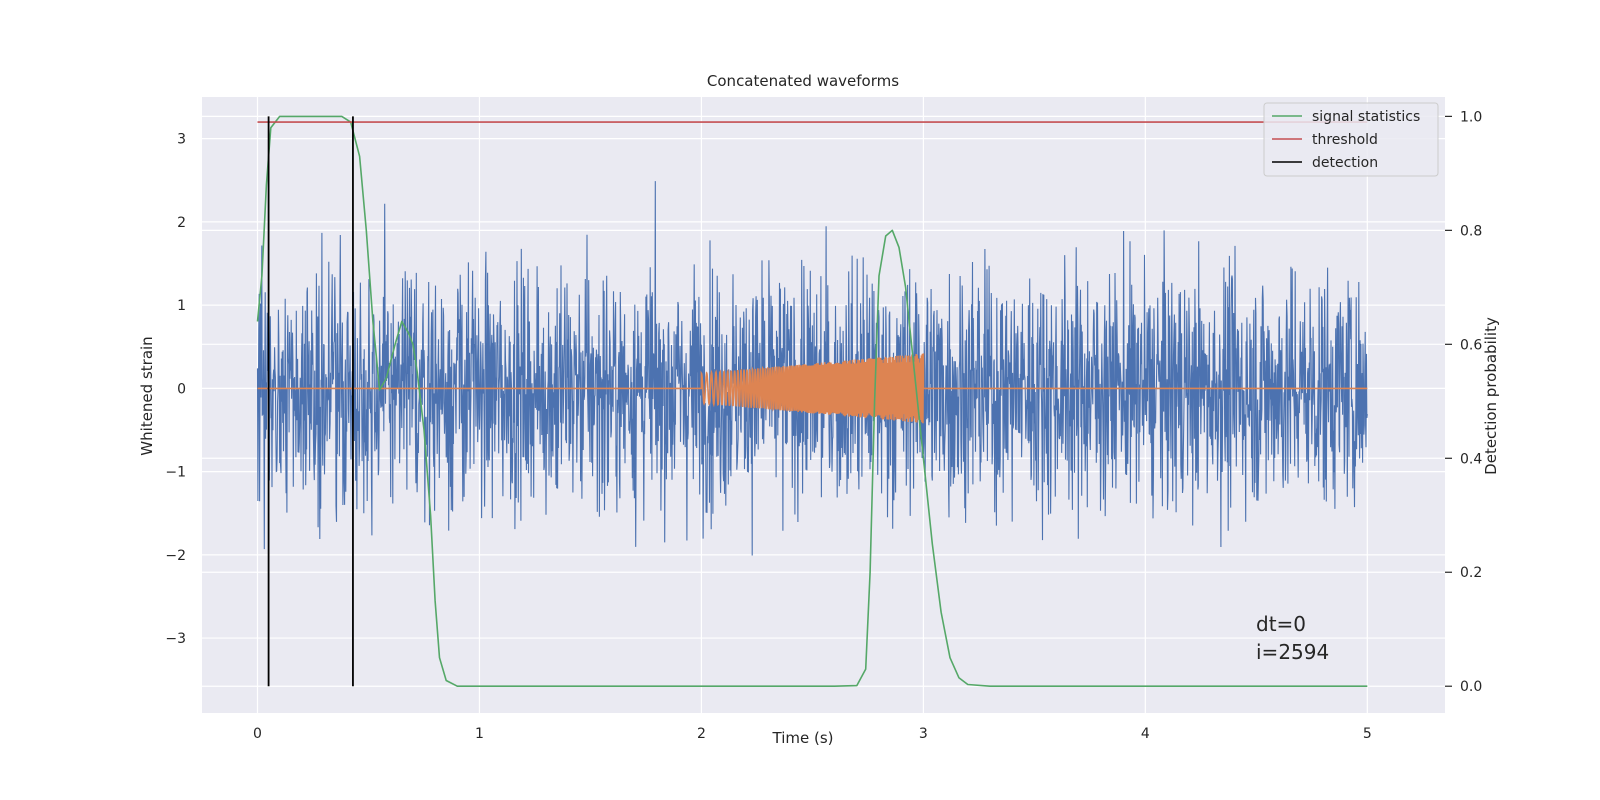 This screenshot has width=1600, height=800. I want to click on annotation-dt: dt=0, so click(1281, 624).